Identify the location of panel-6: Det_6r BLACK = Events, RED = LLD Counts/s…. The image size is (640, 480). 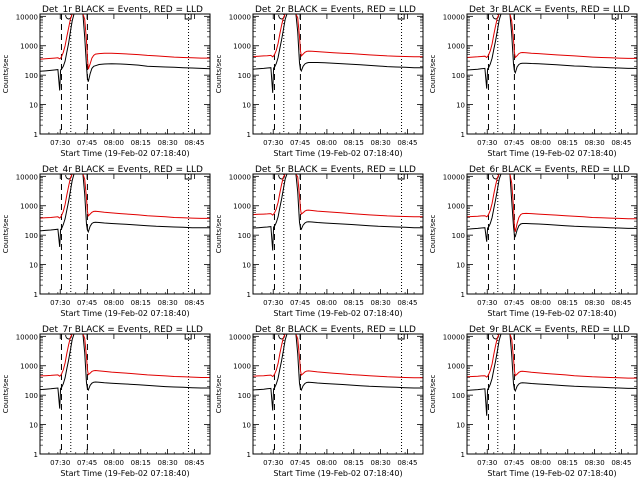
(533, 241).